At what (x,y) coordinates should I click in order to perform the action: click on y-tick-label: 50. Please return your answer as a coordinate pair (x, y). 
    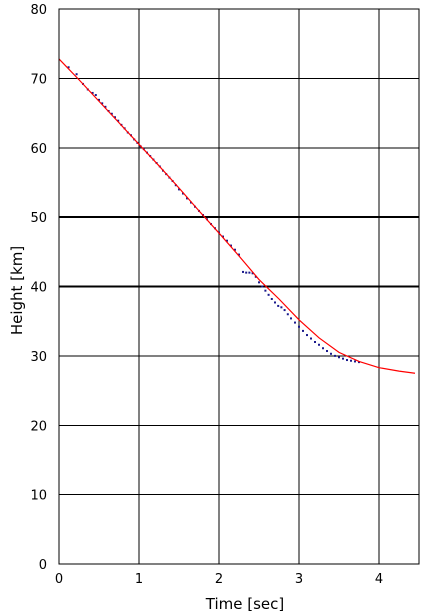
    Looking at the image, I should click on (38, 218).